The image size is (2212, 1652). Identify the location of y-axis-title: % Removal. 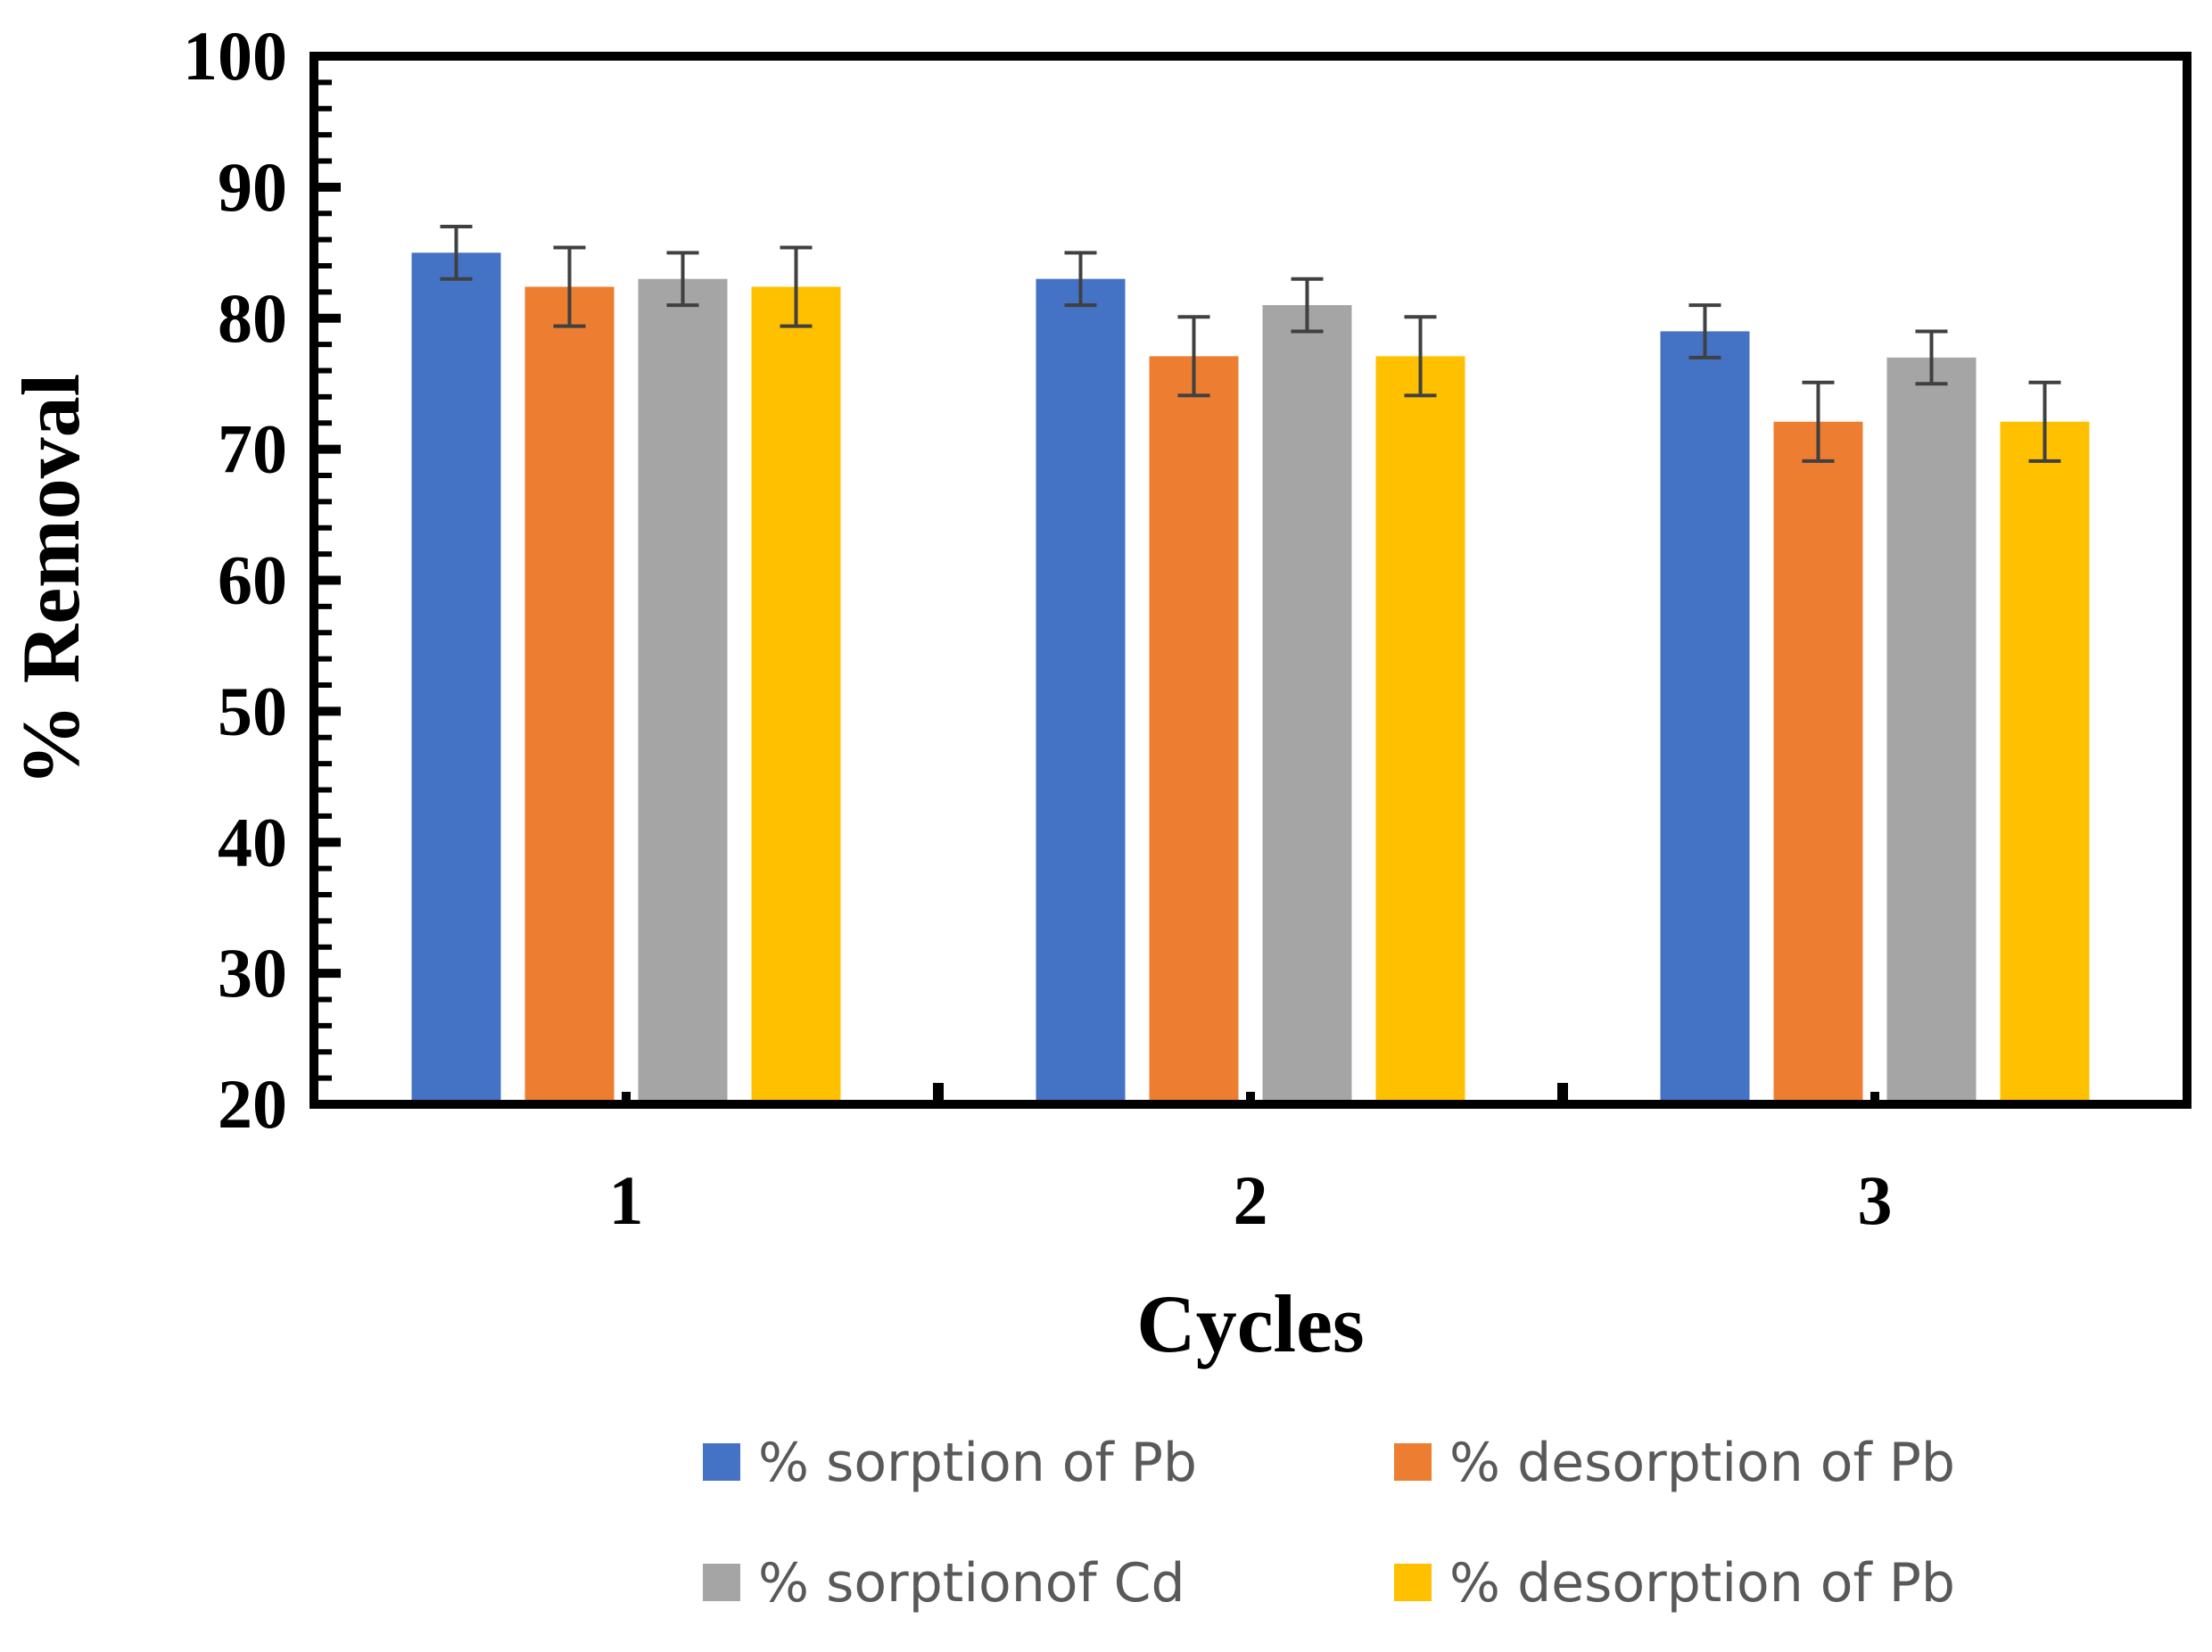
(51, 580).